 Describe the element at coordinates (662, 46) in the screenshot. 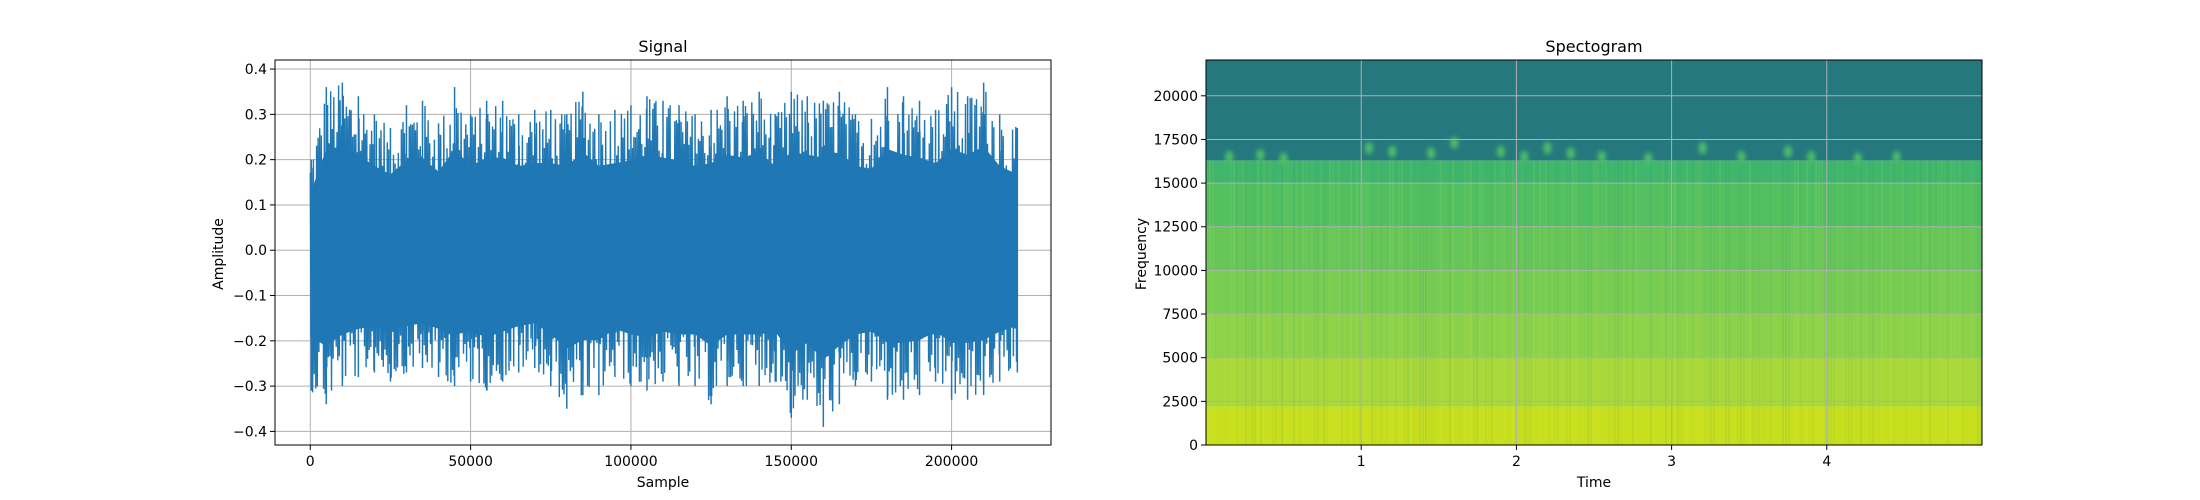

I see `signal-title: Signal` at that location.